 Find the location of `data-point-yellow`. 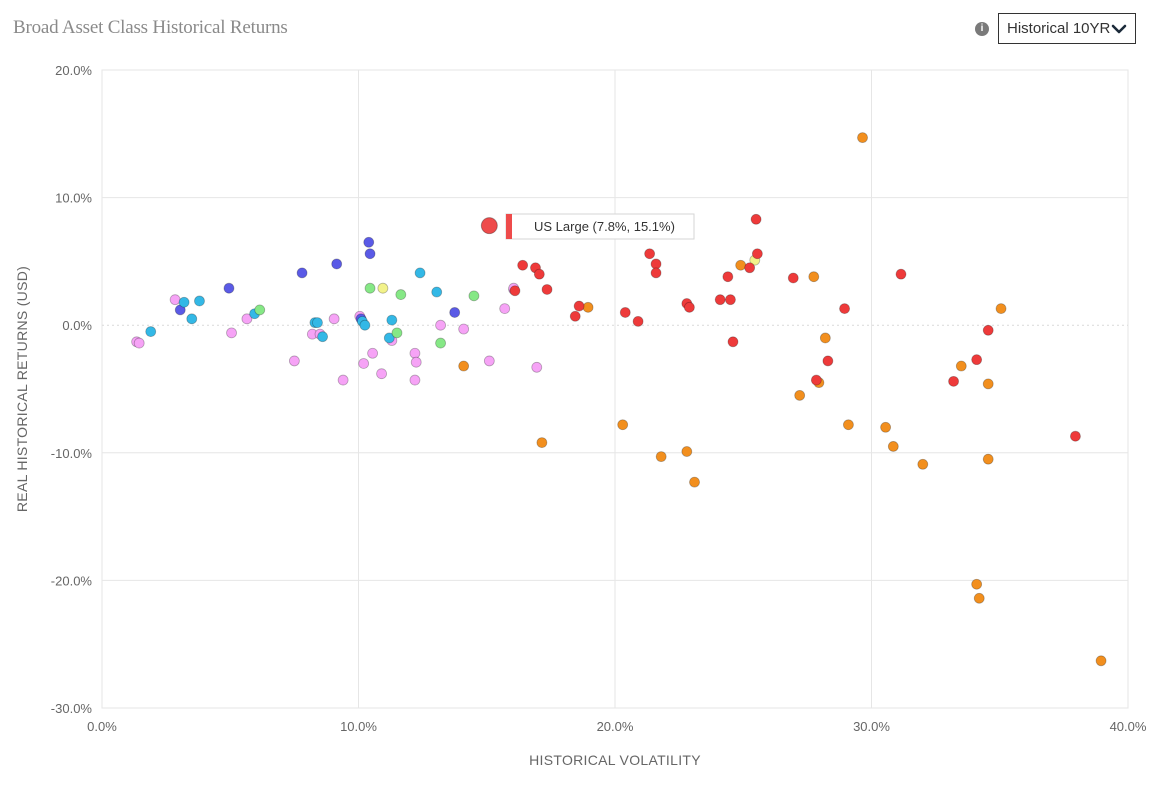

data-point-yellow is located at coordinates (383, 288).